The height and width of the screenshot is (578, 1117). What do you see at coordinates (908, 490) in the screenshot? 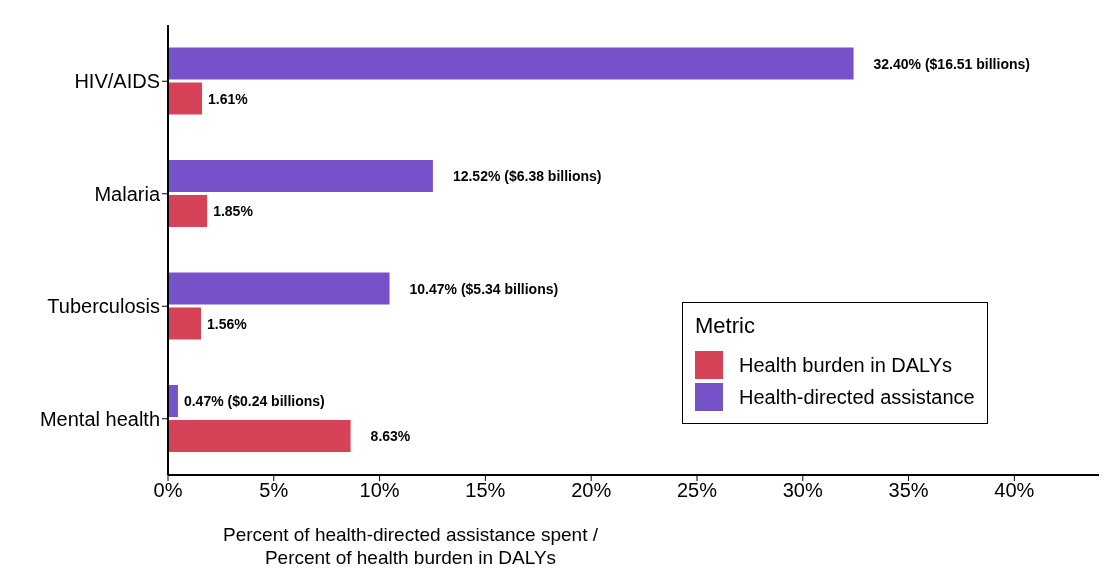
I see `x-tick-label: 35%` at bounding box center [908, 490].